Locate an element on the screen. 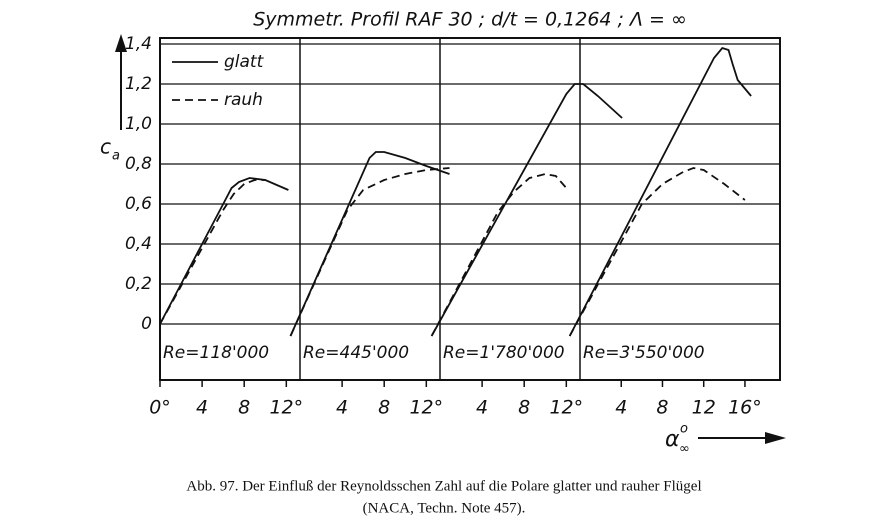  y-tick-label: 0 is located at coordinates (146, 324).